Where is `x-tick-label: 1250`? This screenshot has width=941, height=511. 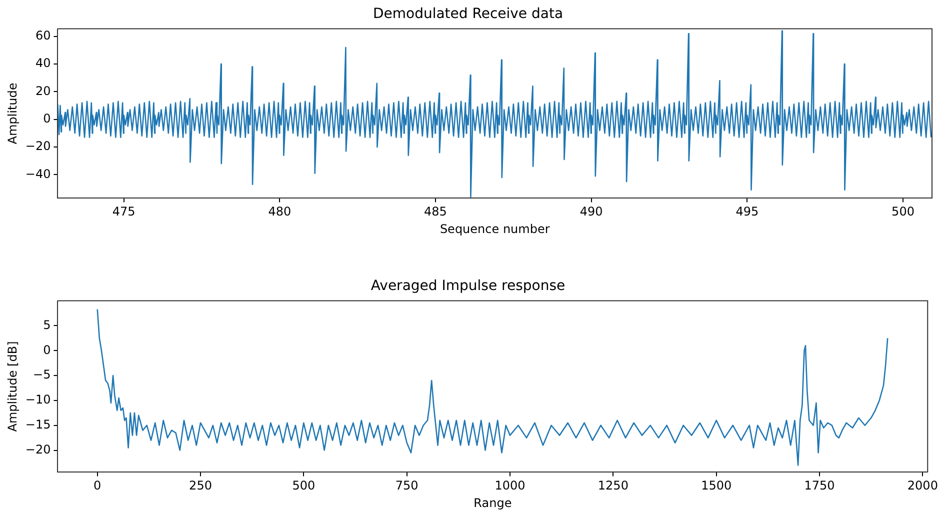 x-tick-label: 1250 is located at coordinates (613, 485).